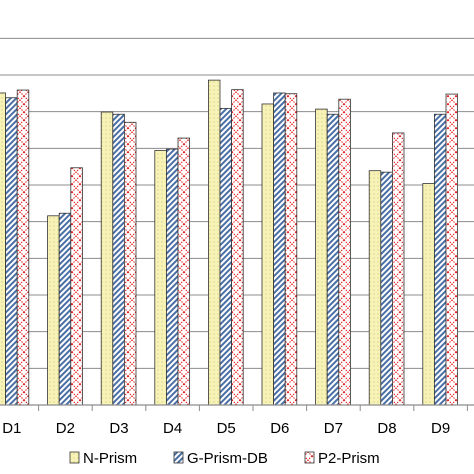  Describe the element at coordinates (160, 278) in the screenshot. I see `bar-n-prism-d4` at that location.